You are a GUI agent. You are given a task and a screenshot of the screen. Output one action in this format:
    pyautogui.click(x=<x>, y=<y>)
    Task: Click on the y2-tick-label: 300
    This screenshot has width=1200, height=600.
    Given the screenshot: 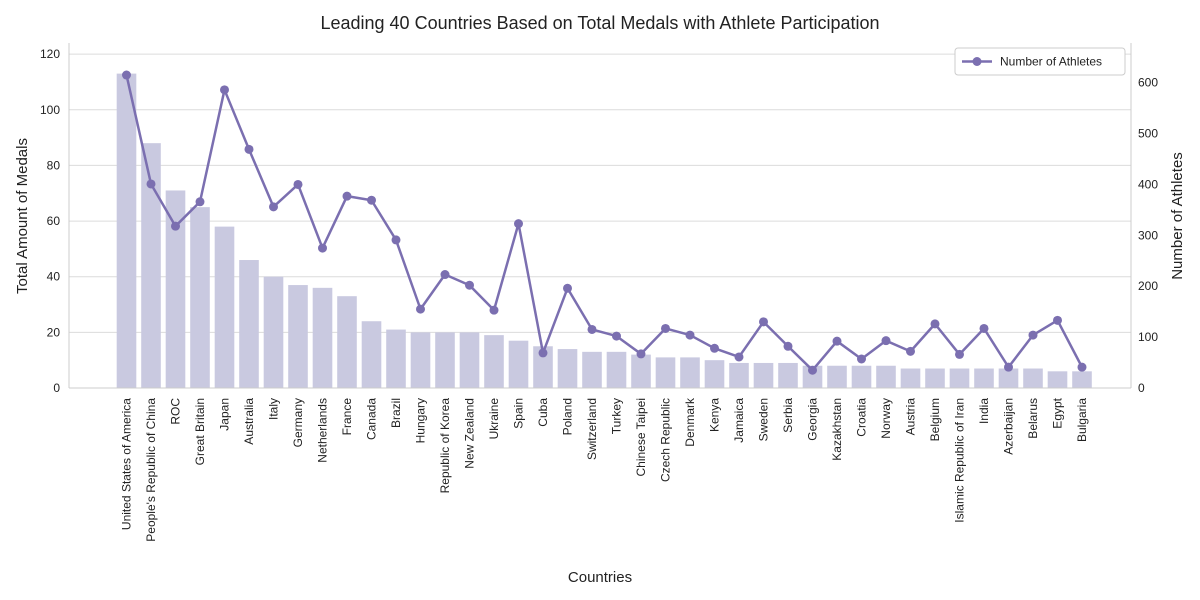 What is the action you would take?
    pyautogui.click(x=1148, y=235)
    